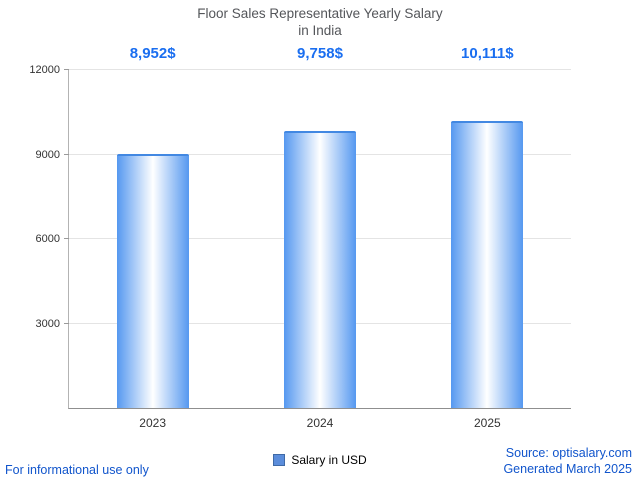 The height and width of the screenshot is (480, 640). Describe the element at coordinates (152, 53) in the screenshot. I see `bar-value-label: 8,952$` at that location.